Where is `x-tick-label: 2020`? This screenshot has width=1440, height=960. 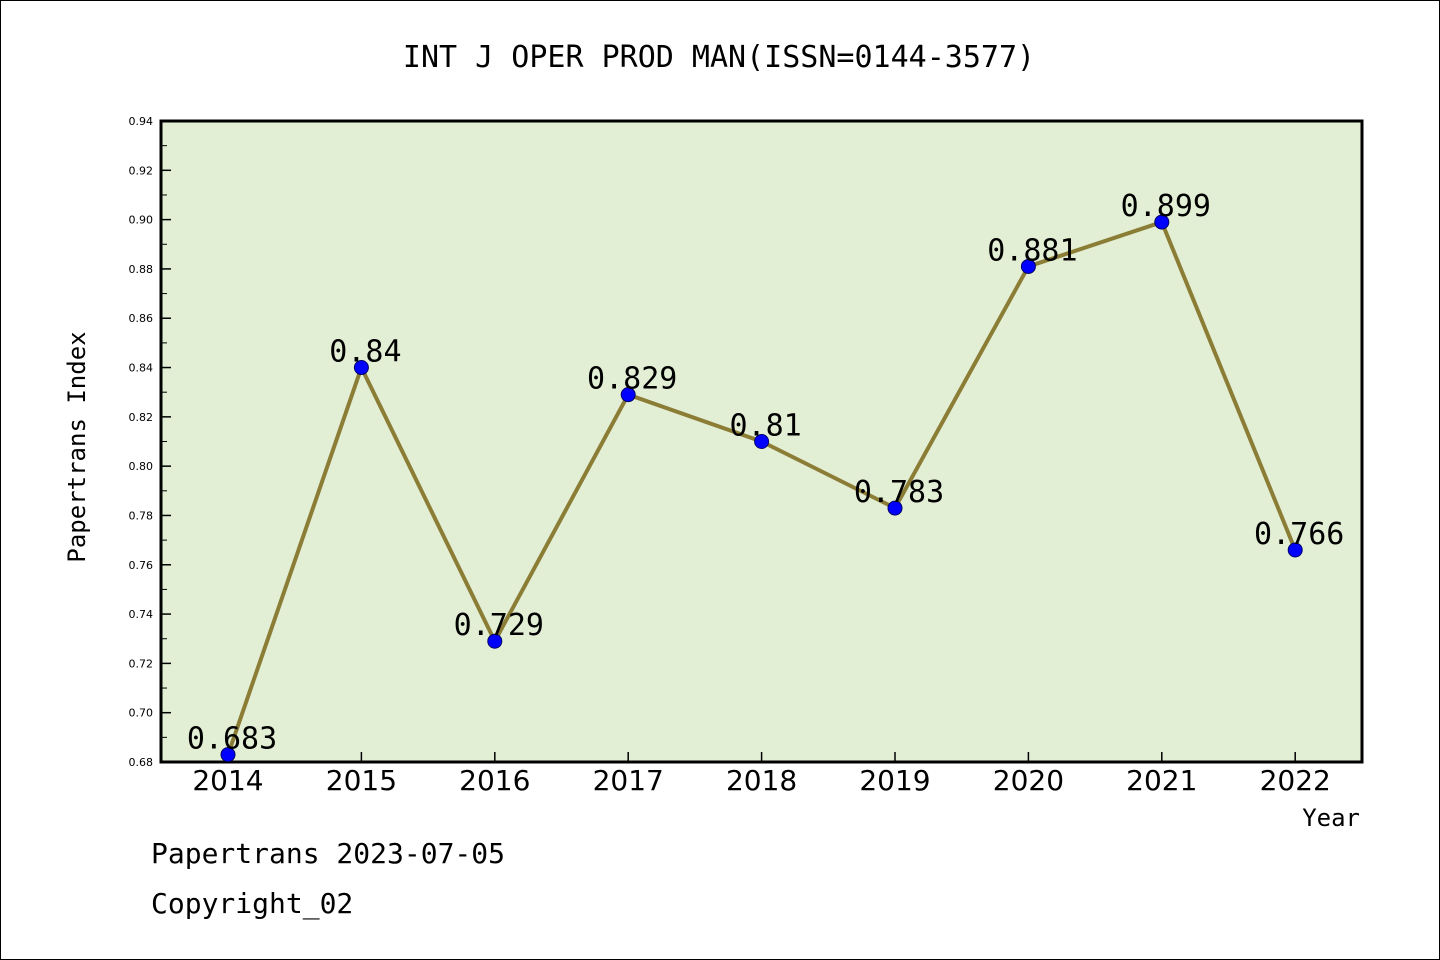
x-tick-label: 2020 is located at coordinates (1028, 780).